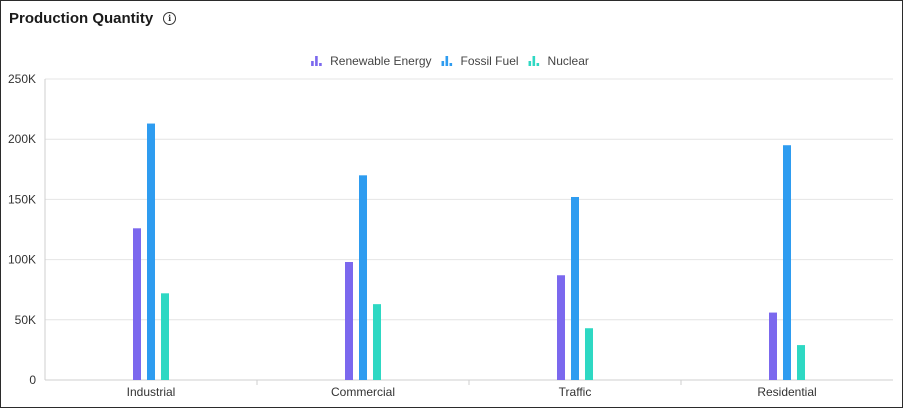  I want to click on chart-header: Production Quantity i, so click(93, 18).